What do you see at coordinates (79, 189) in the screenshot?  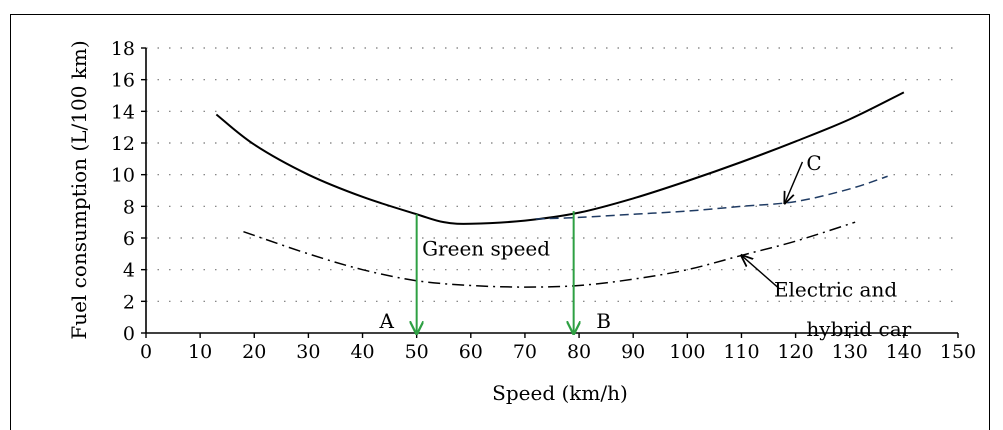 I see `y-axis-label: Fuel consumption (L/100 km)` at bounding box center [79, 189].